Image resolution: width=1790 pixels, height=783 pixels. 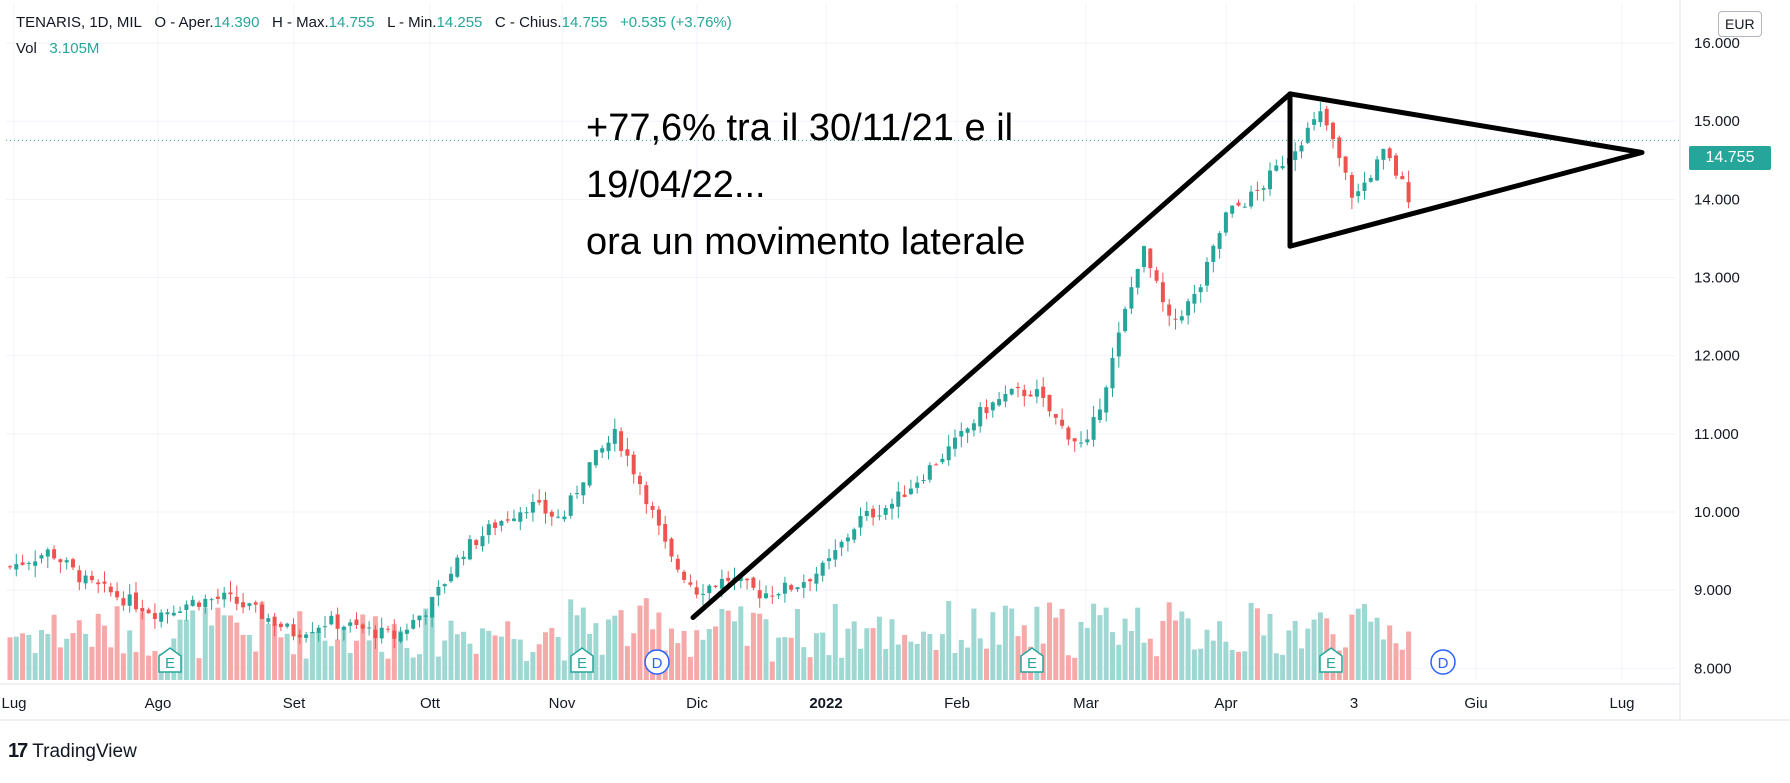 What do you see at coordinates (1717, 43) in the screenshot?
I see `y-tick-label: 16.000` at bounding box center [1717, 43].